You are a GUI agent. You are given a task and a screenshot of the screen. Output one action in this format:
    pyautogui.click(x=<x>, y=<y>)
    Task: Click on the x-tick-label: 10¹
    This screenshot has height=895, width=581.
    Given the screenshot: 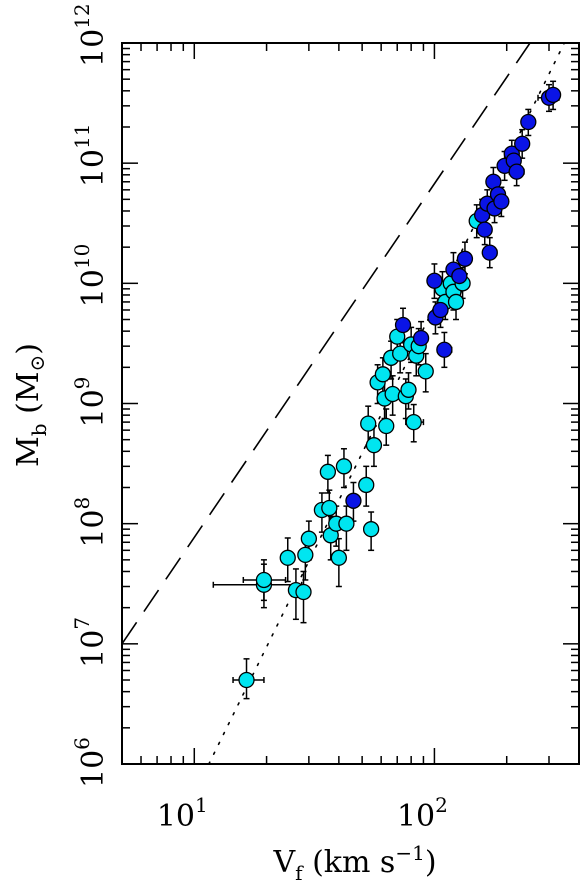 What is the action you would take?
    pyautogui.click(x=182, y=813)
    